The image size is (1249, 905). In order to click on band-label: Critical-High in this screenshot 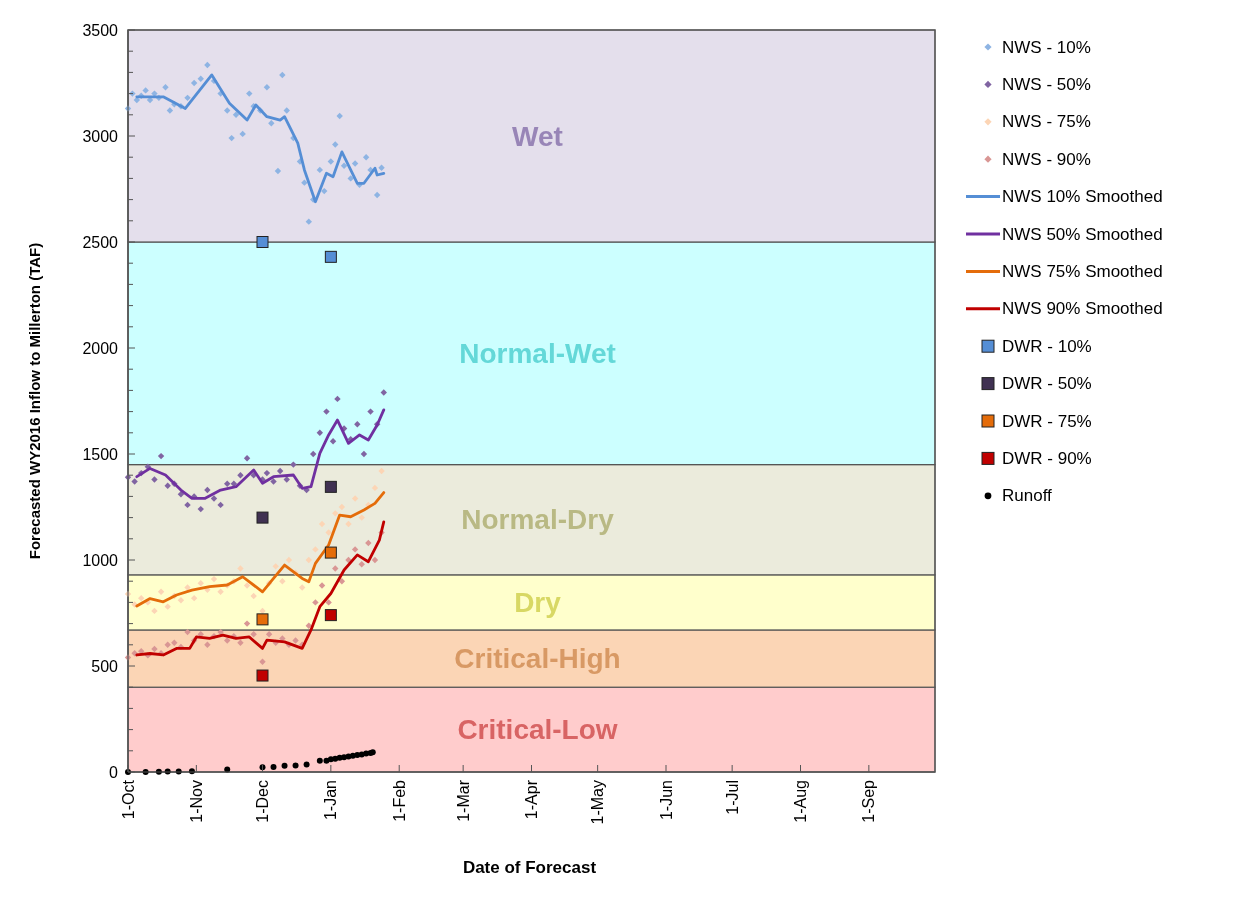, I will do `click(537, 659)`.